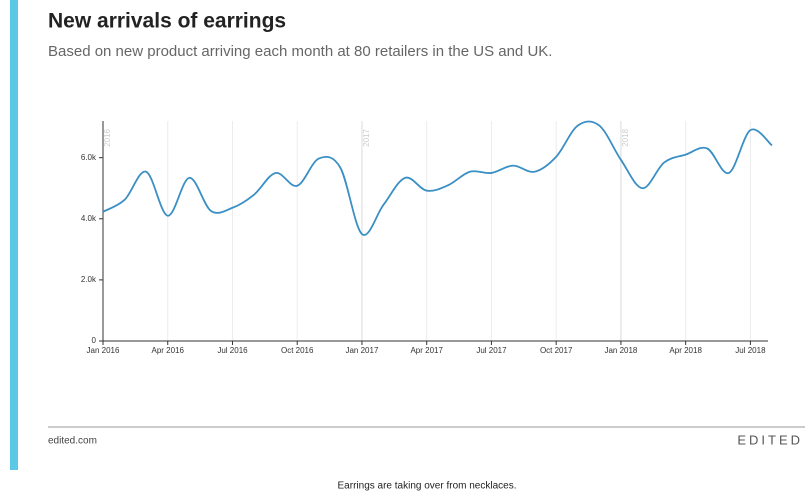 Image resolution: width=810 pixels, height=504 pixels. I want to click on x-tick-label: Jul 2018, so click(750, 350).